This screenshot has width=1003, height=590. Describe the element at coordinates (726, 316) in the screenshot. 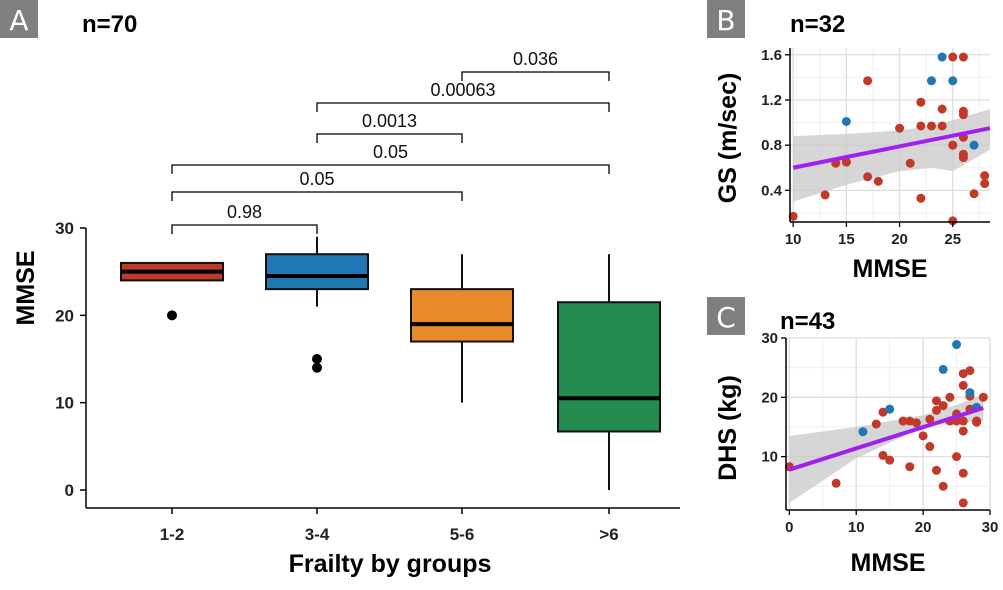

I see `panel-c-letter-bg` at that location.